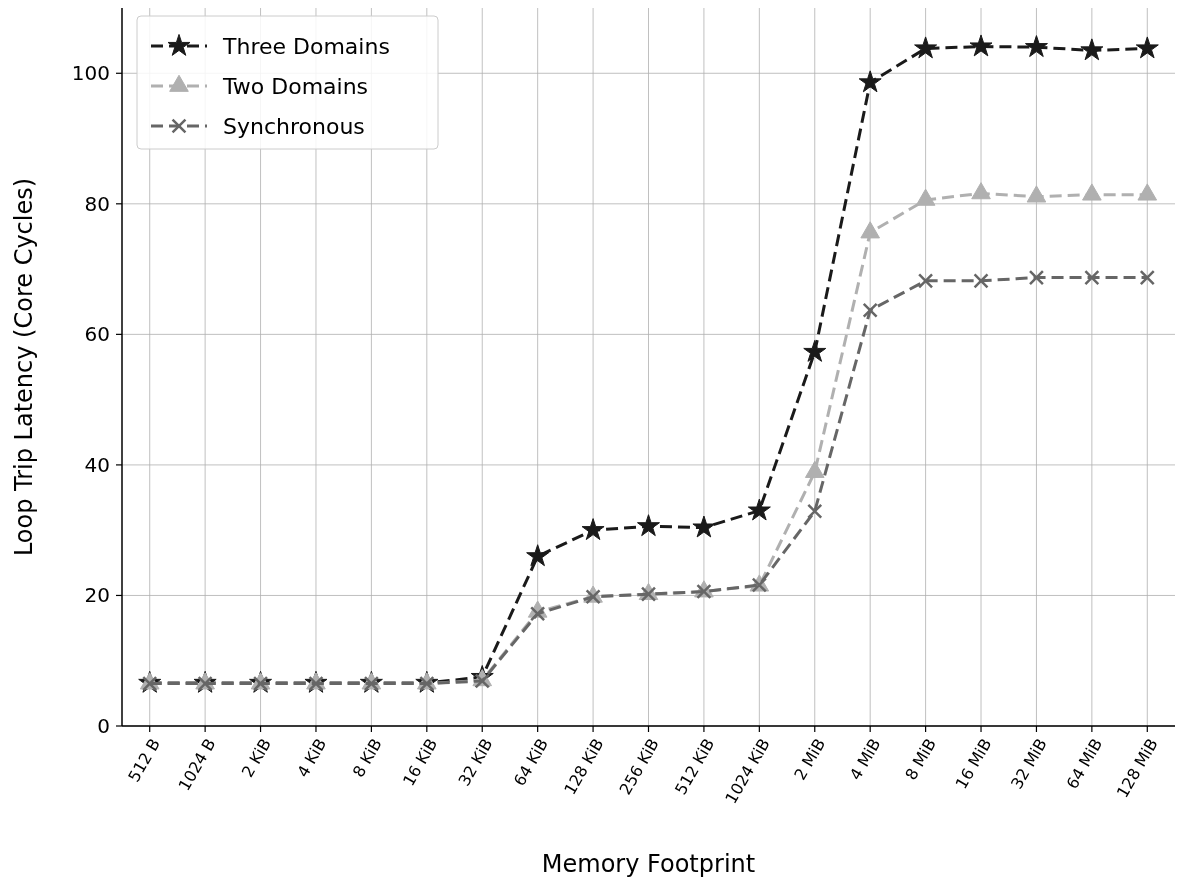  I want to click on x-tick-label: 8 KiB, so click(367, 758).